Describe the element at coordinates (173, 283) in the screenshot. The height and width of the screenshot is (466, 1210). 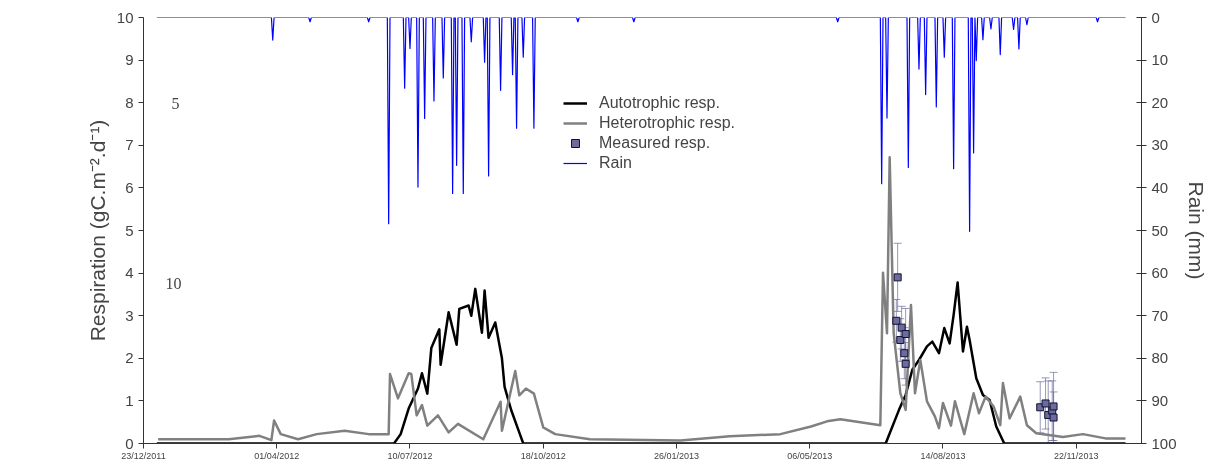
I see `annotation: 10` at that location.